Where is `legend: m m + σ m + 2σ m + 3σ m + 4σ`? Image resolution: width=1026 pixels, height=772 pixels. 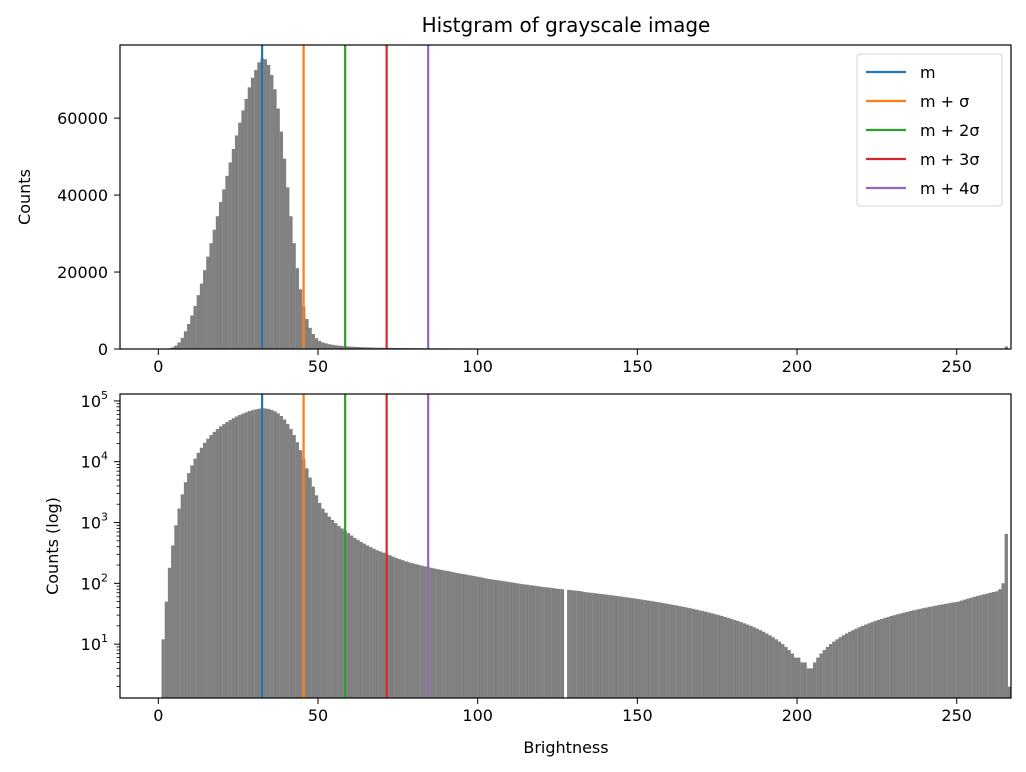
legend: m m + σ m + 2σ m + 3σ m + 4σ is located at coordinates (929, 130).